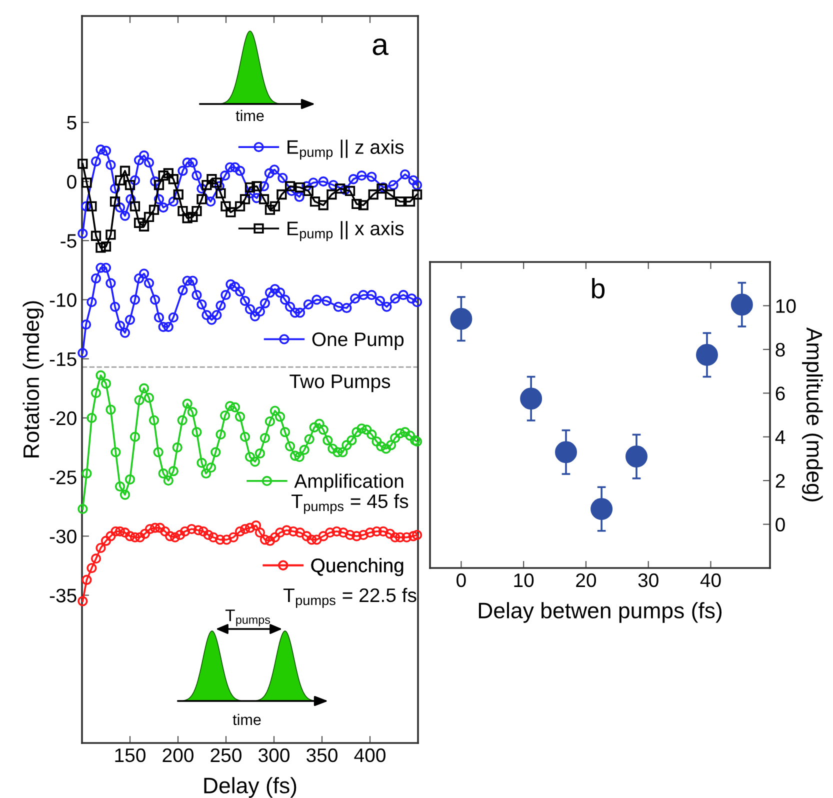  Describe the element at coordinates (178, 755) in the screenshot. I see `x-tick-label: 200` at that location.